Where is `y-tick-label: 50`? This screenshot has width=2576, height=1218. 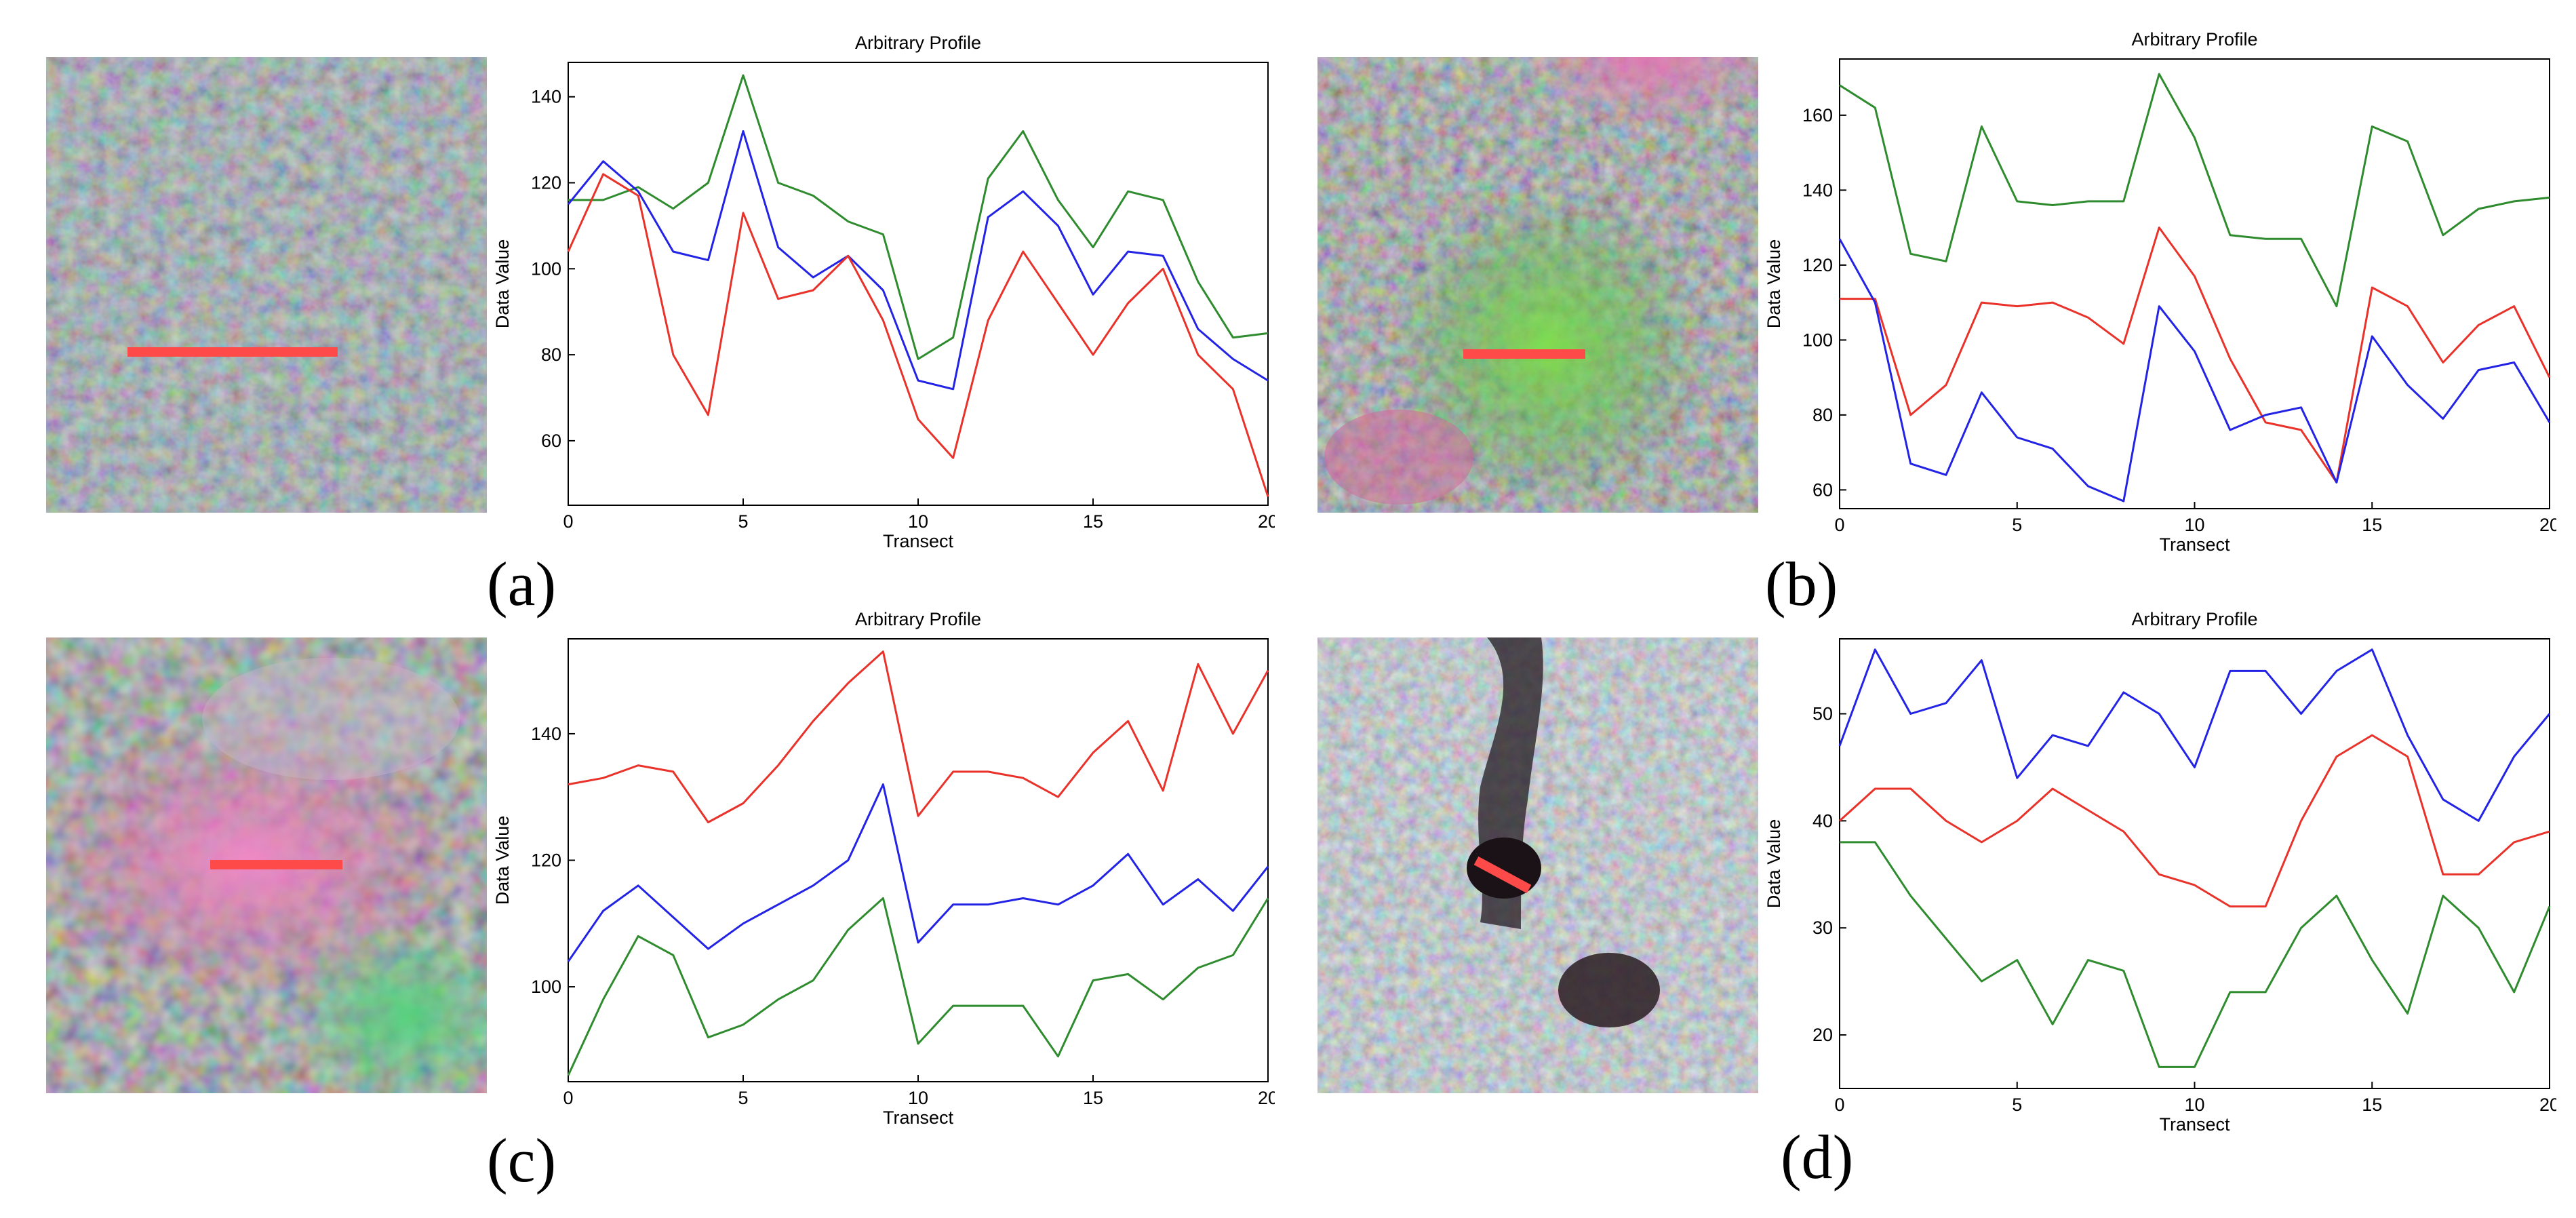 y-tick-label: 50 is located at coordinates (1823, 714).